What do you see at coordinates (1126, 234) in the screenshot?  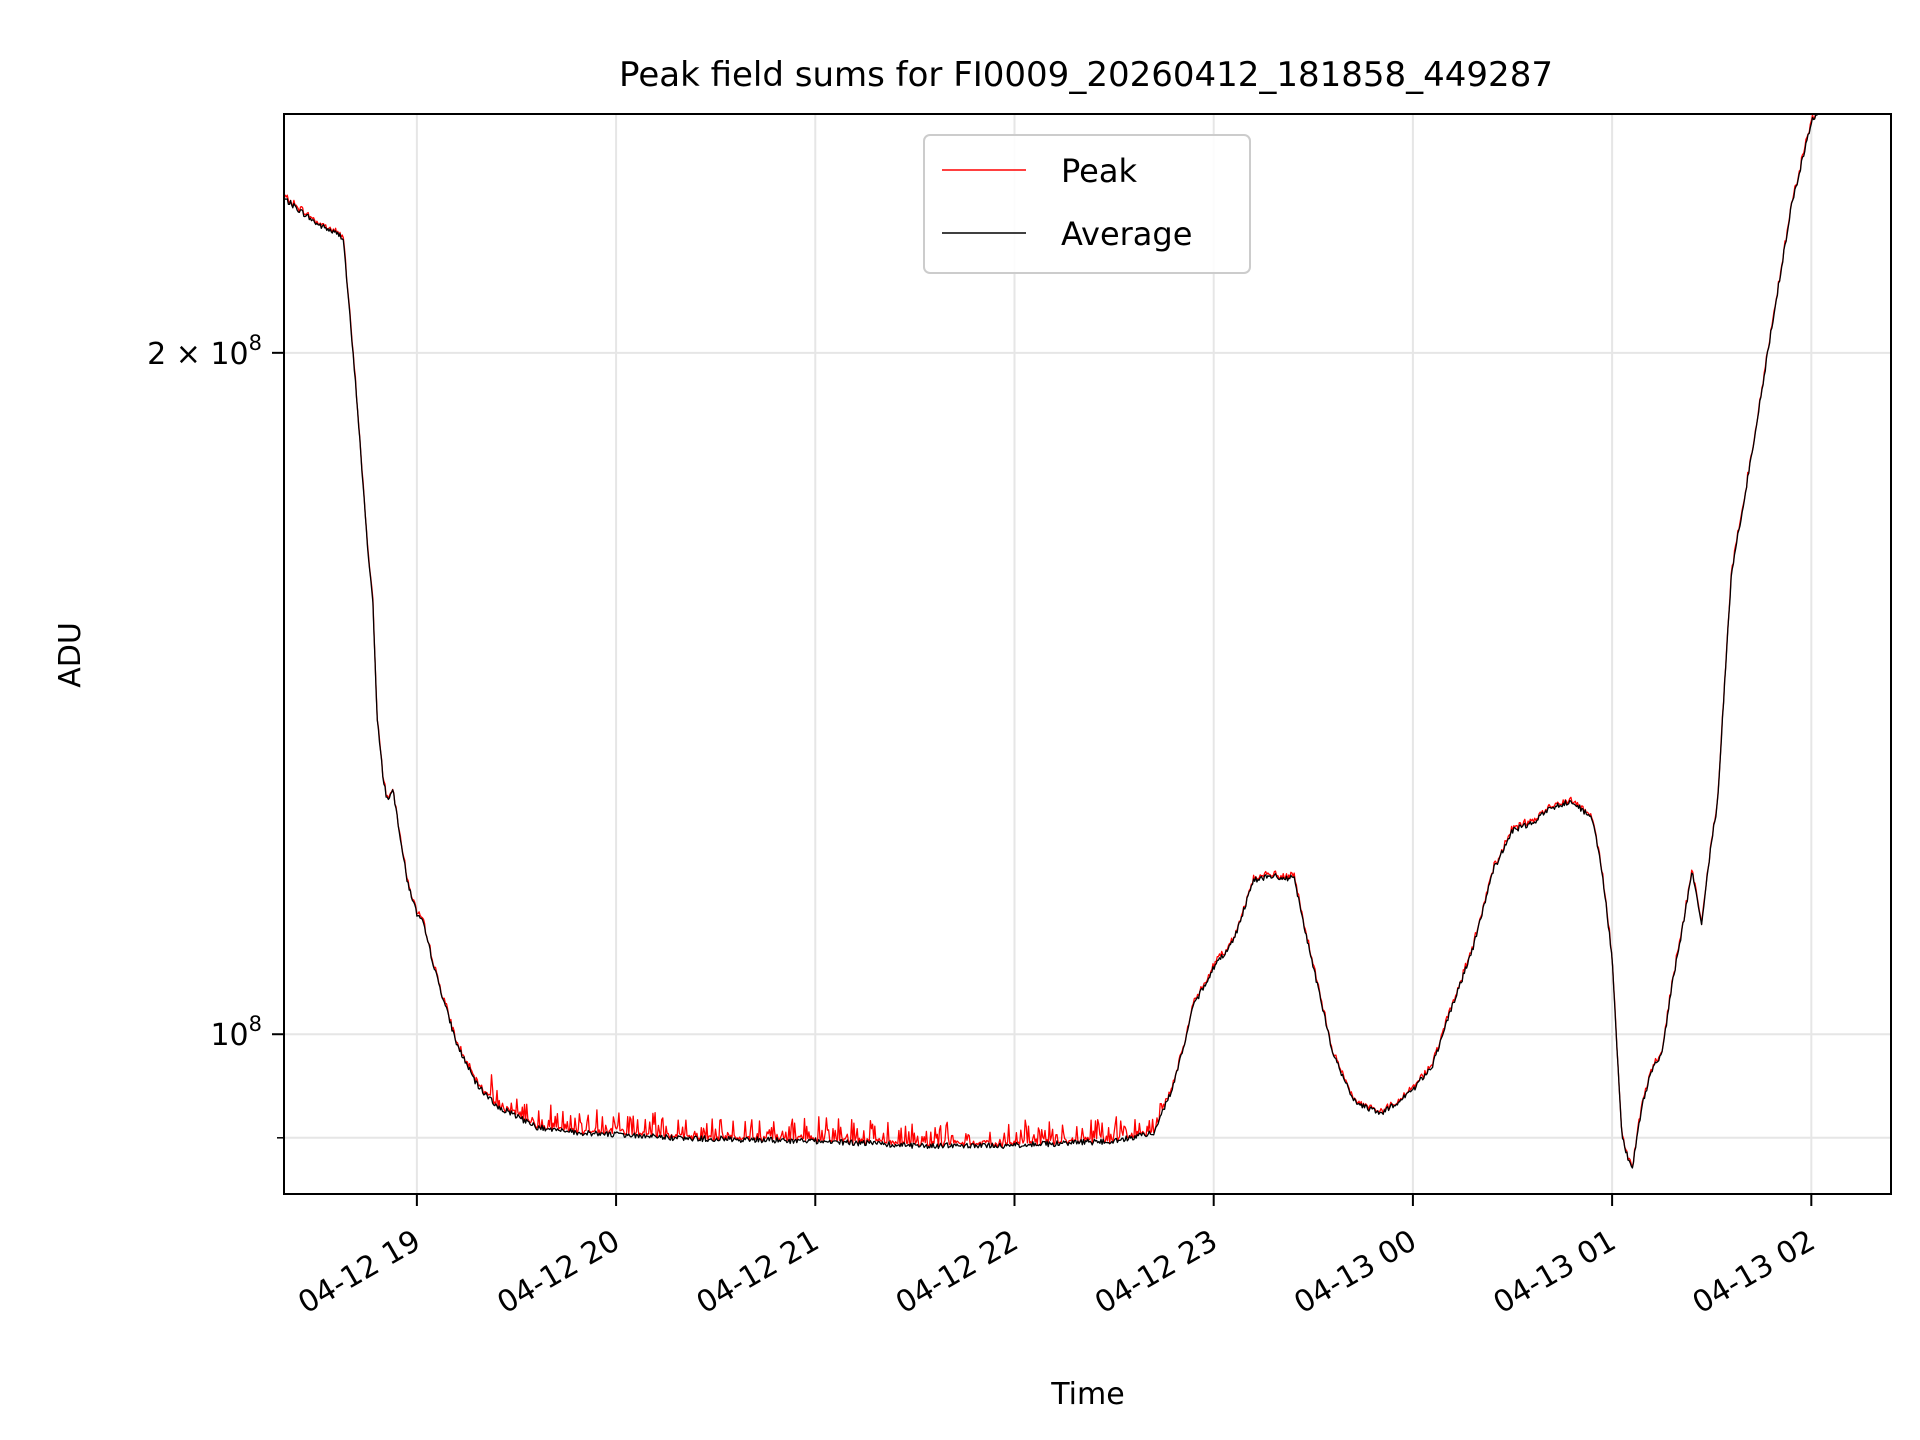 I see `legend-label-average: Average` at bounding box center [1126, 234].